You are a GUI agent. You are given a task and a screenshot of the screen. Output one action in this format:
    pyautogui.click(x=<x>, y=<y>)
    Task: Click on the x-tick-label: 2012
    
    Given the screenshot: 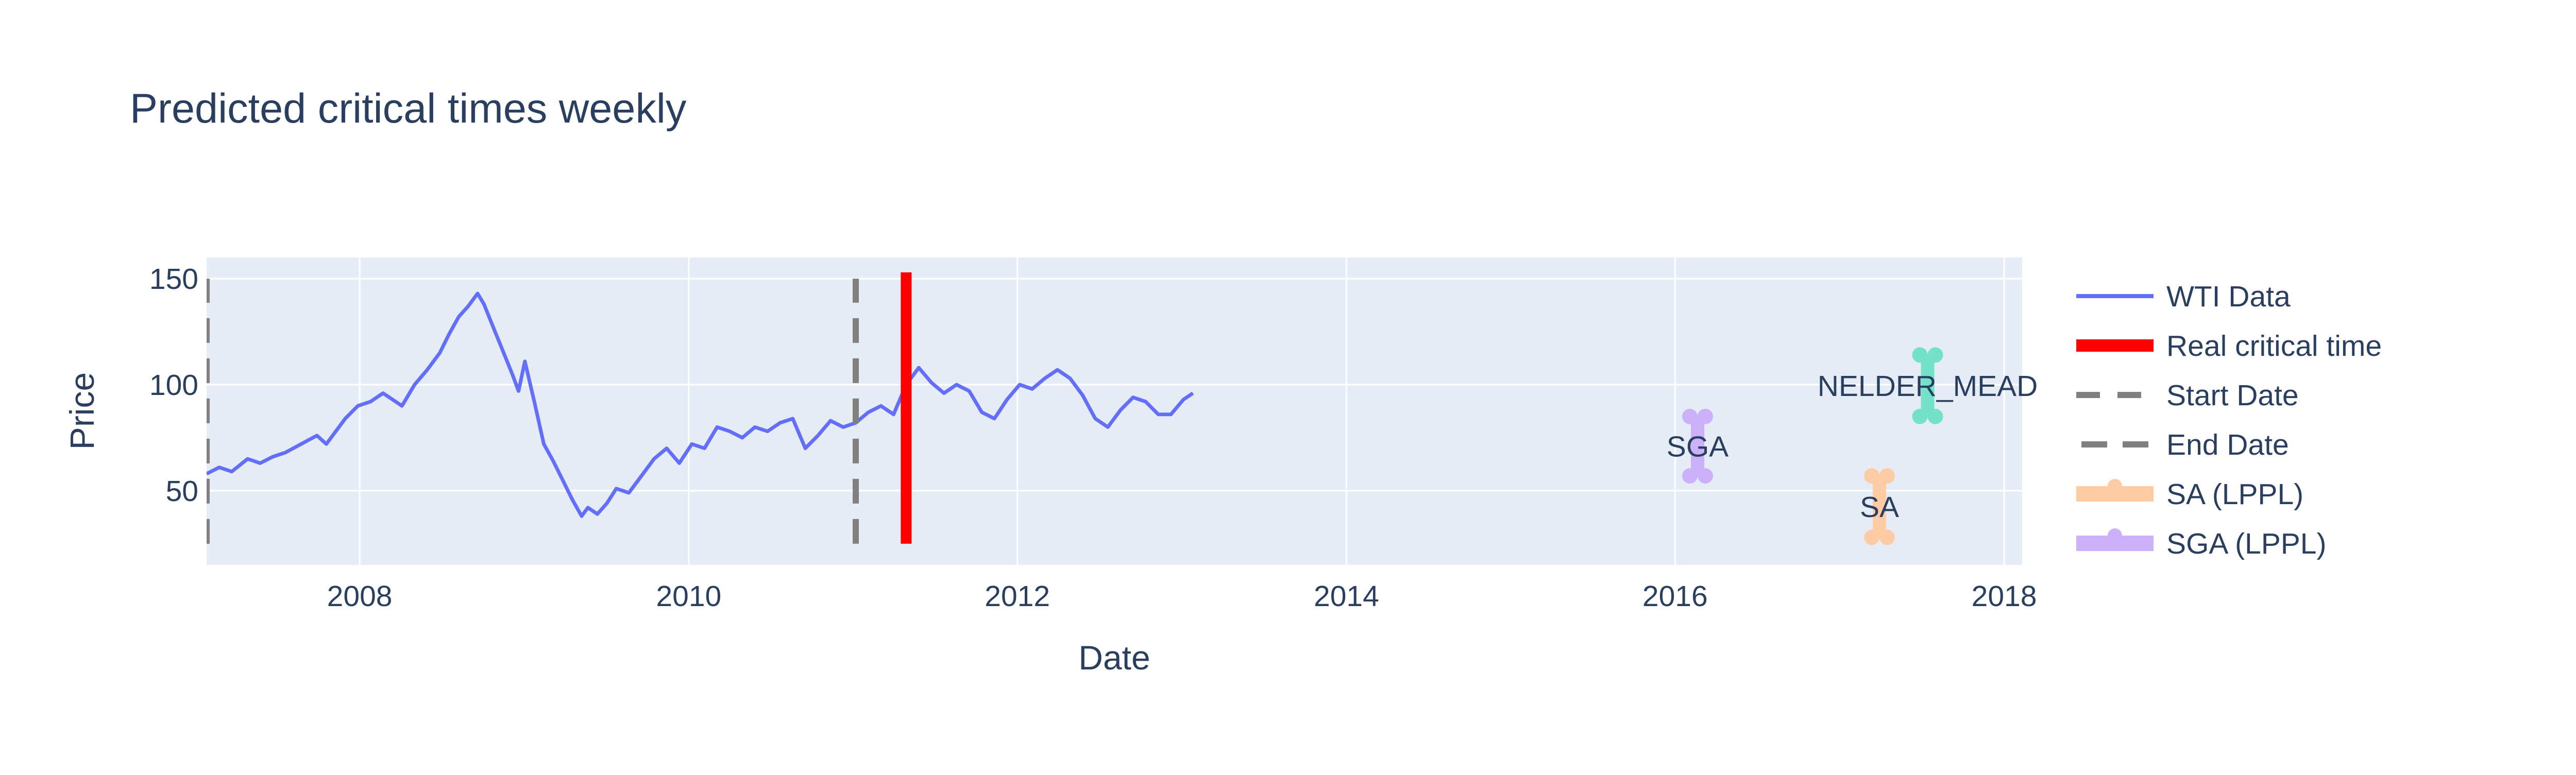 What is the action you would take?
    pyautogui.click(x=1017, y=596)
    